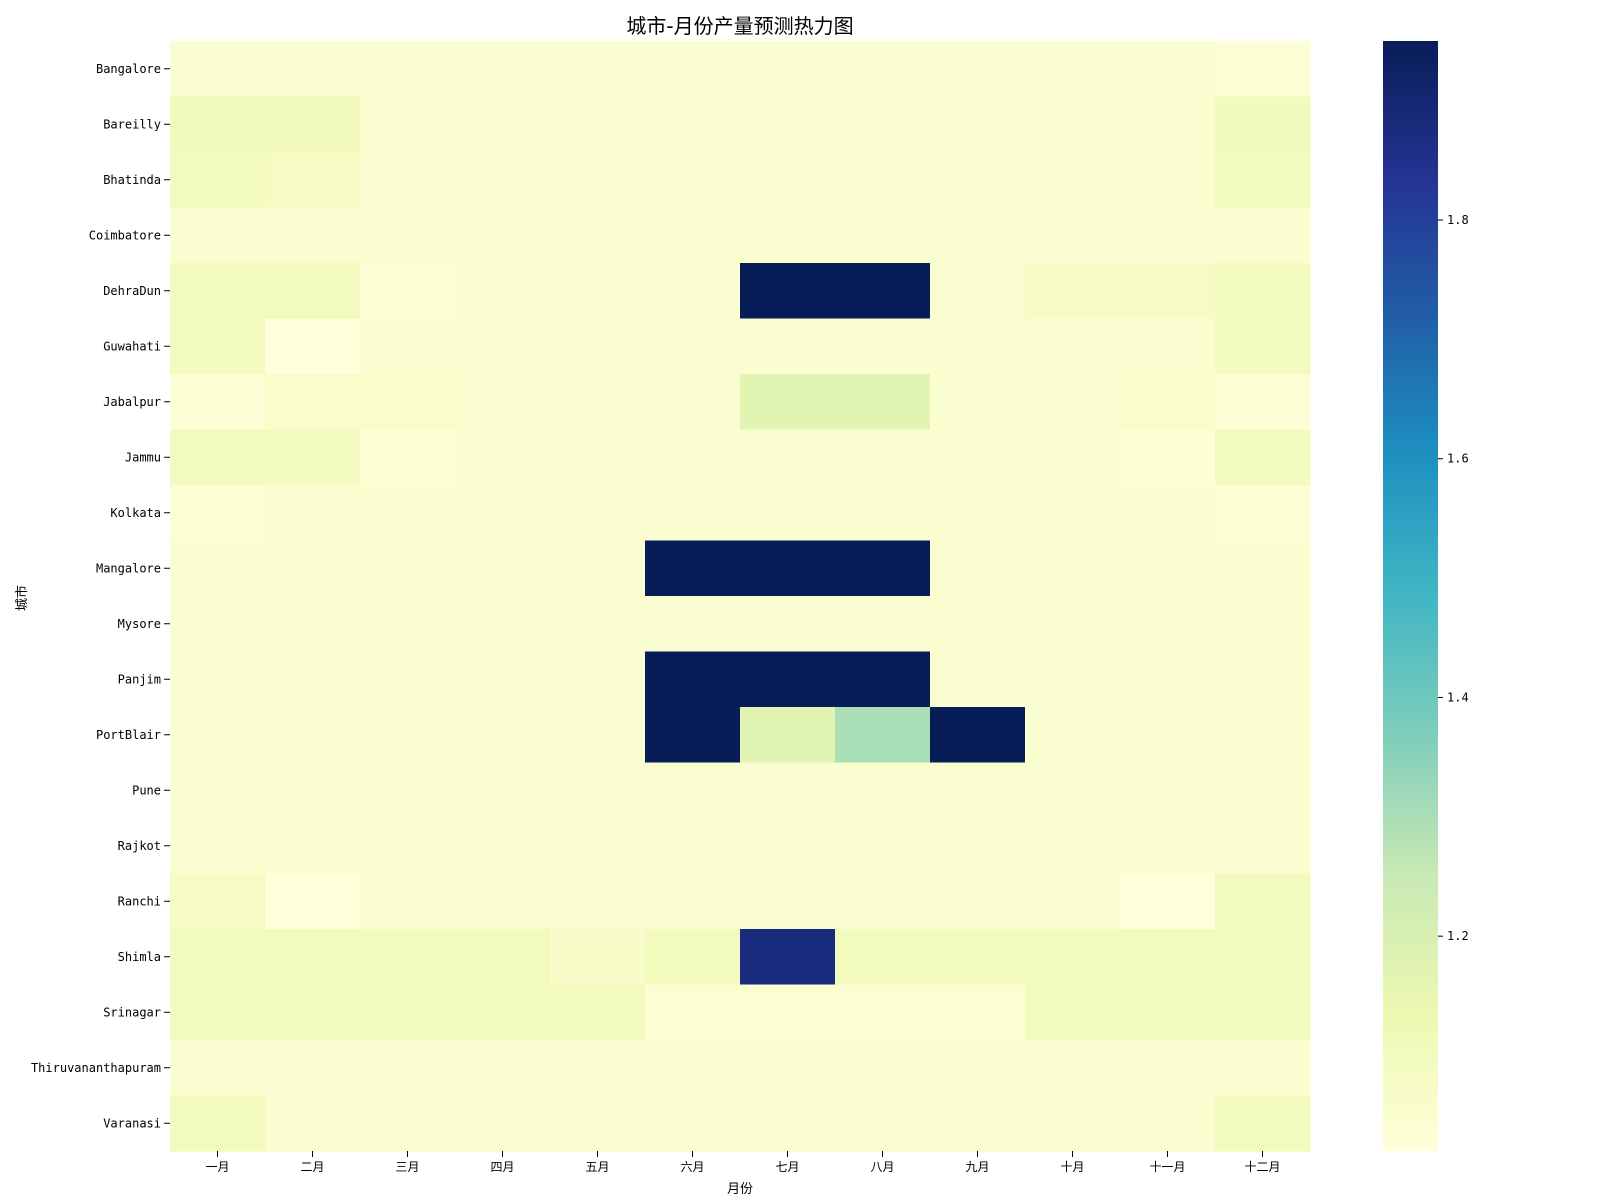 The image size is (1600, 1200). What do you see at coordinates (743, 1162) in the screenshot?
I see `x-axis-ticks: 一月 二月 三月 四月 五月 六月 七月 八月 九月 十月 十一月 十二月` at bounding box center [743, 1162].